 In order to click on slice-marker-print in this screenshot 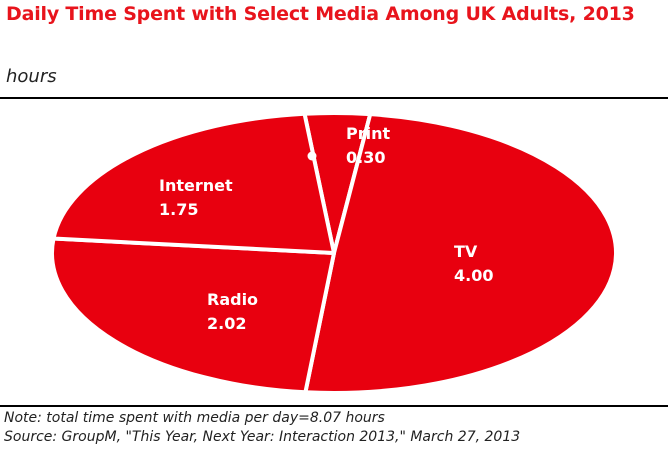, I will do `click(312, 156)`.